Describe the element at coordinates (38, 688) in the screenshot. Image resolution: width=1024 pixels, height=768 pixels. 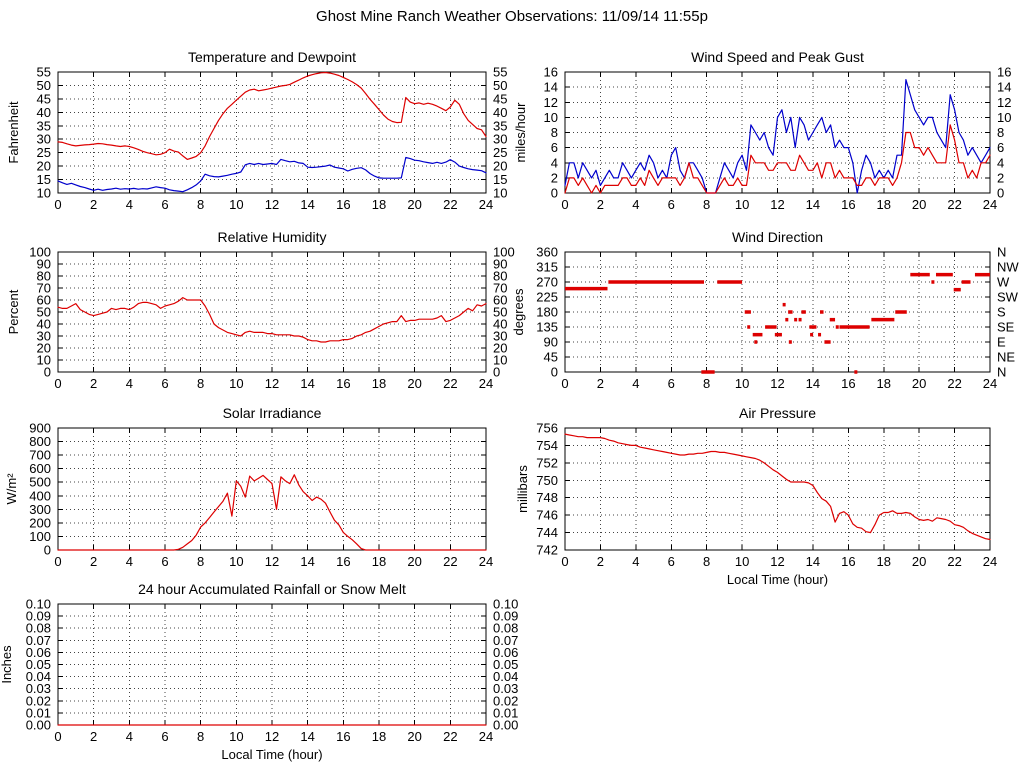
I see `y-tick-label: 0.03` at that location.